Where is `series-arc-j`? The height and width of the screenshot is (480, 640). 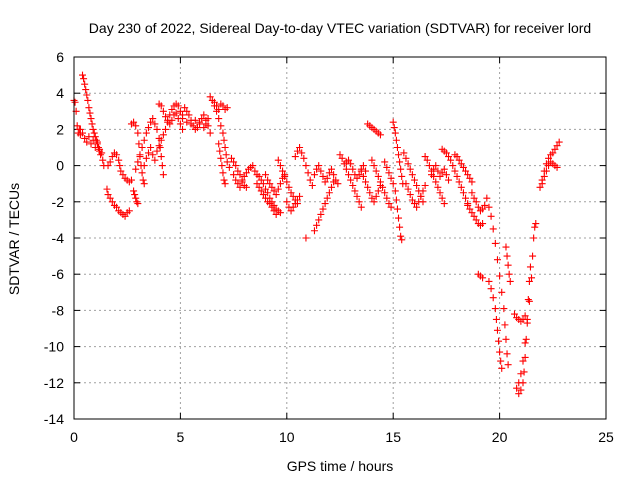 series-arc-j is located at coordinates (171, 116).